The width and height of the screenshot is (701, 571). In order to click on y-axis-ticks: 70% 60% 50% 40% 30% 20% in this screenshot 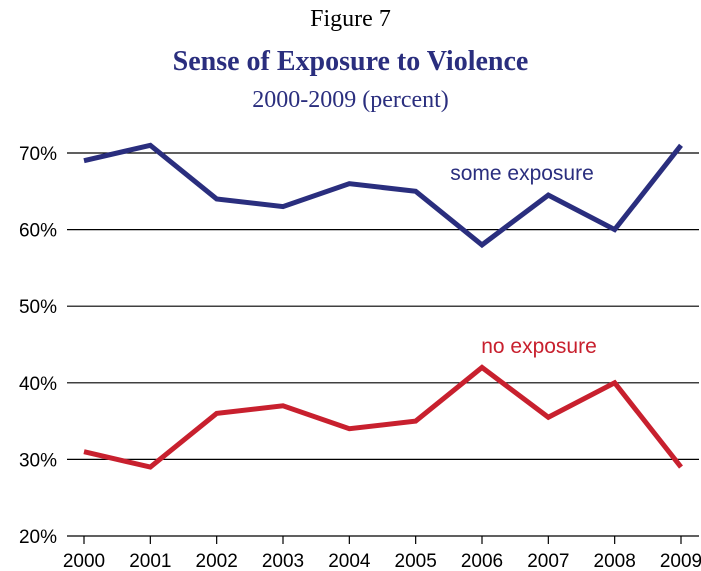, I will do `click(38, 346)`.